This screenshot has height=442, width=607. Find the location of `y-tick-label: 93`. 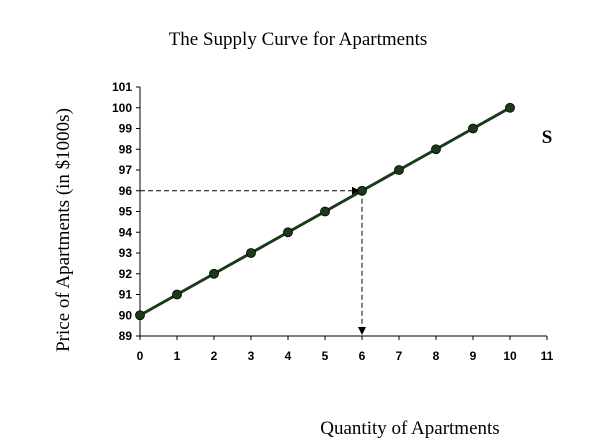

y-tick-label: 93 is located at coordinates (126, 253).